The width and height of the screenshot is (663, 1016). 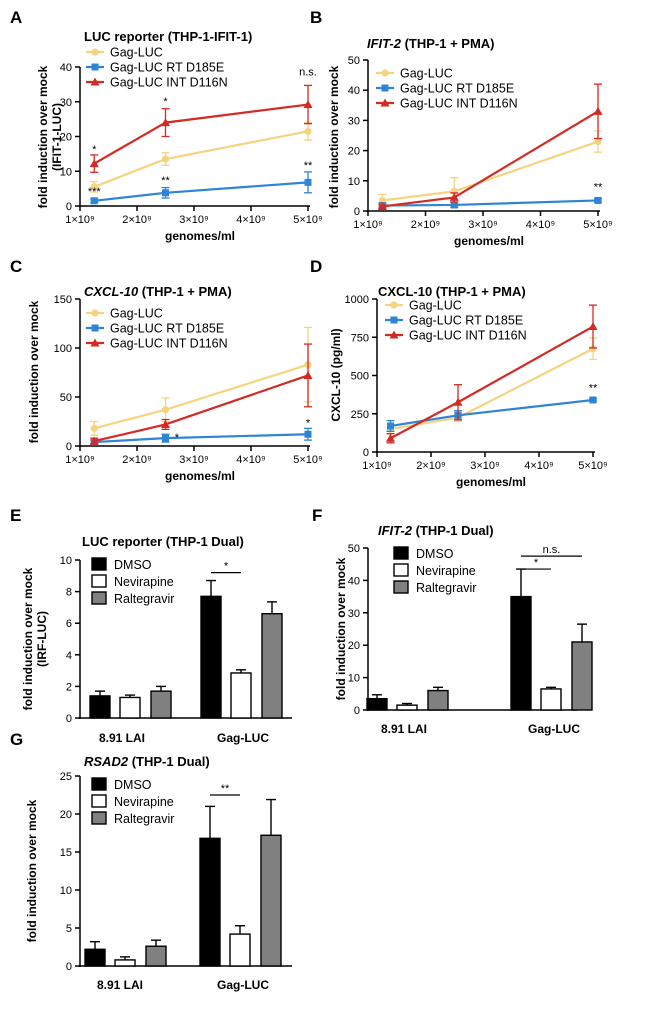 I want to click on panel-title: LUC reporter (THP-1-IFIT-1), so click(x=168, y=36).